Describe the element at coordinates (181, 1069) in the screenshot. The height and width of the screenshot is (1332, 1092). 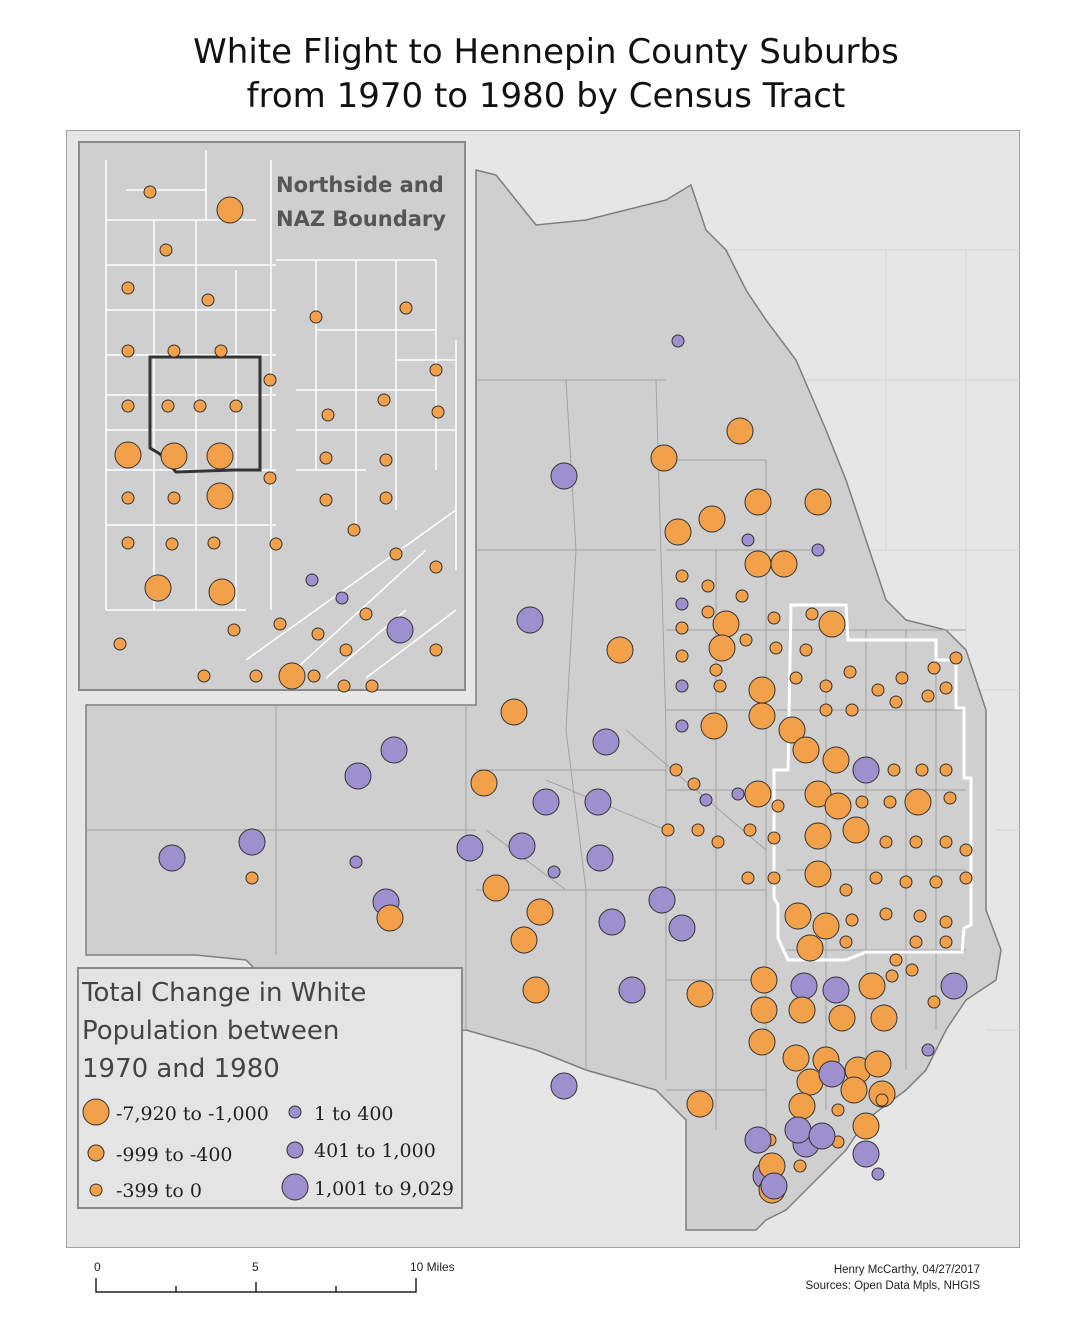
I see `legend-title-line3: 1970 and 1980` at that location.